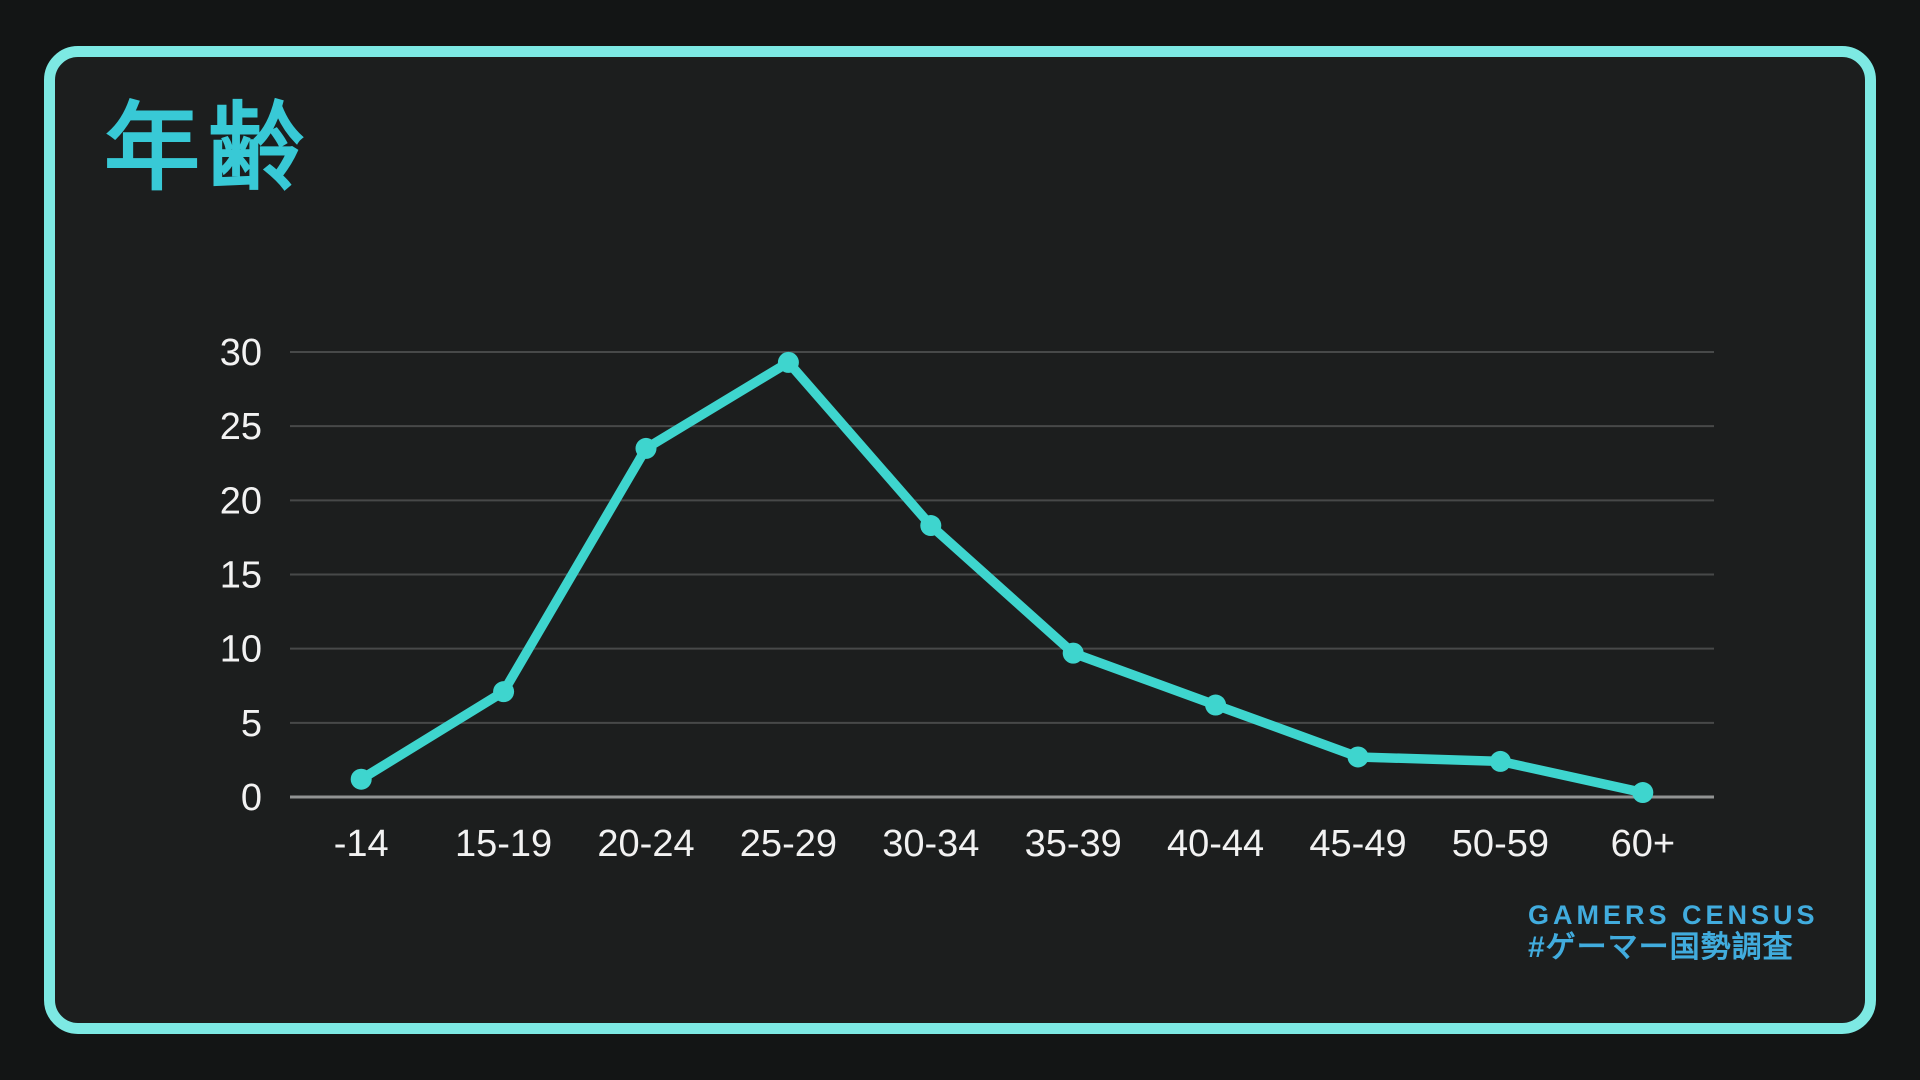  I want to click on y-tick-label: 10, so click(241, 650).